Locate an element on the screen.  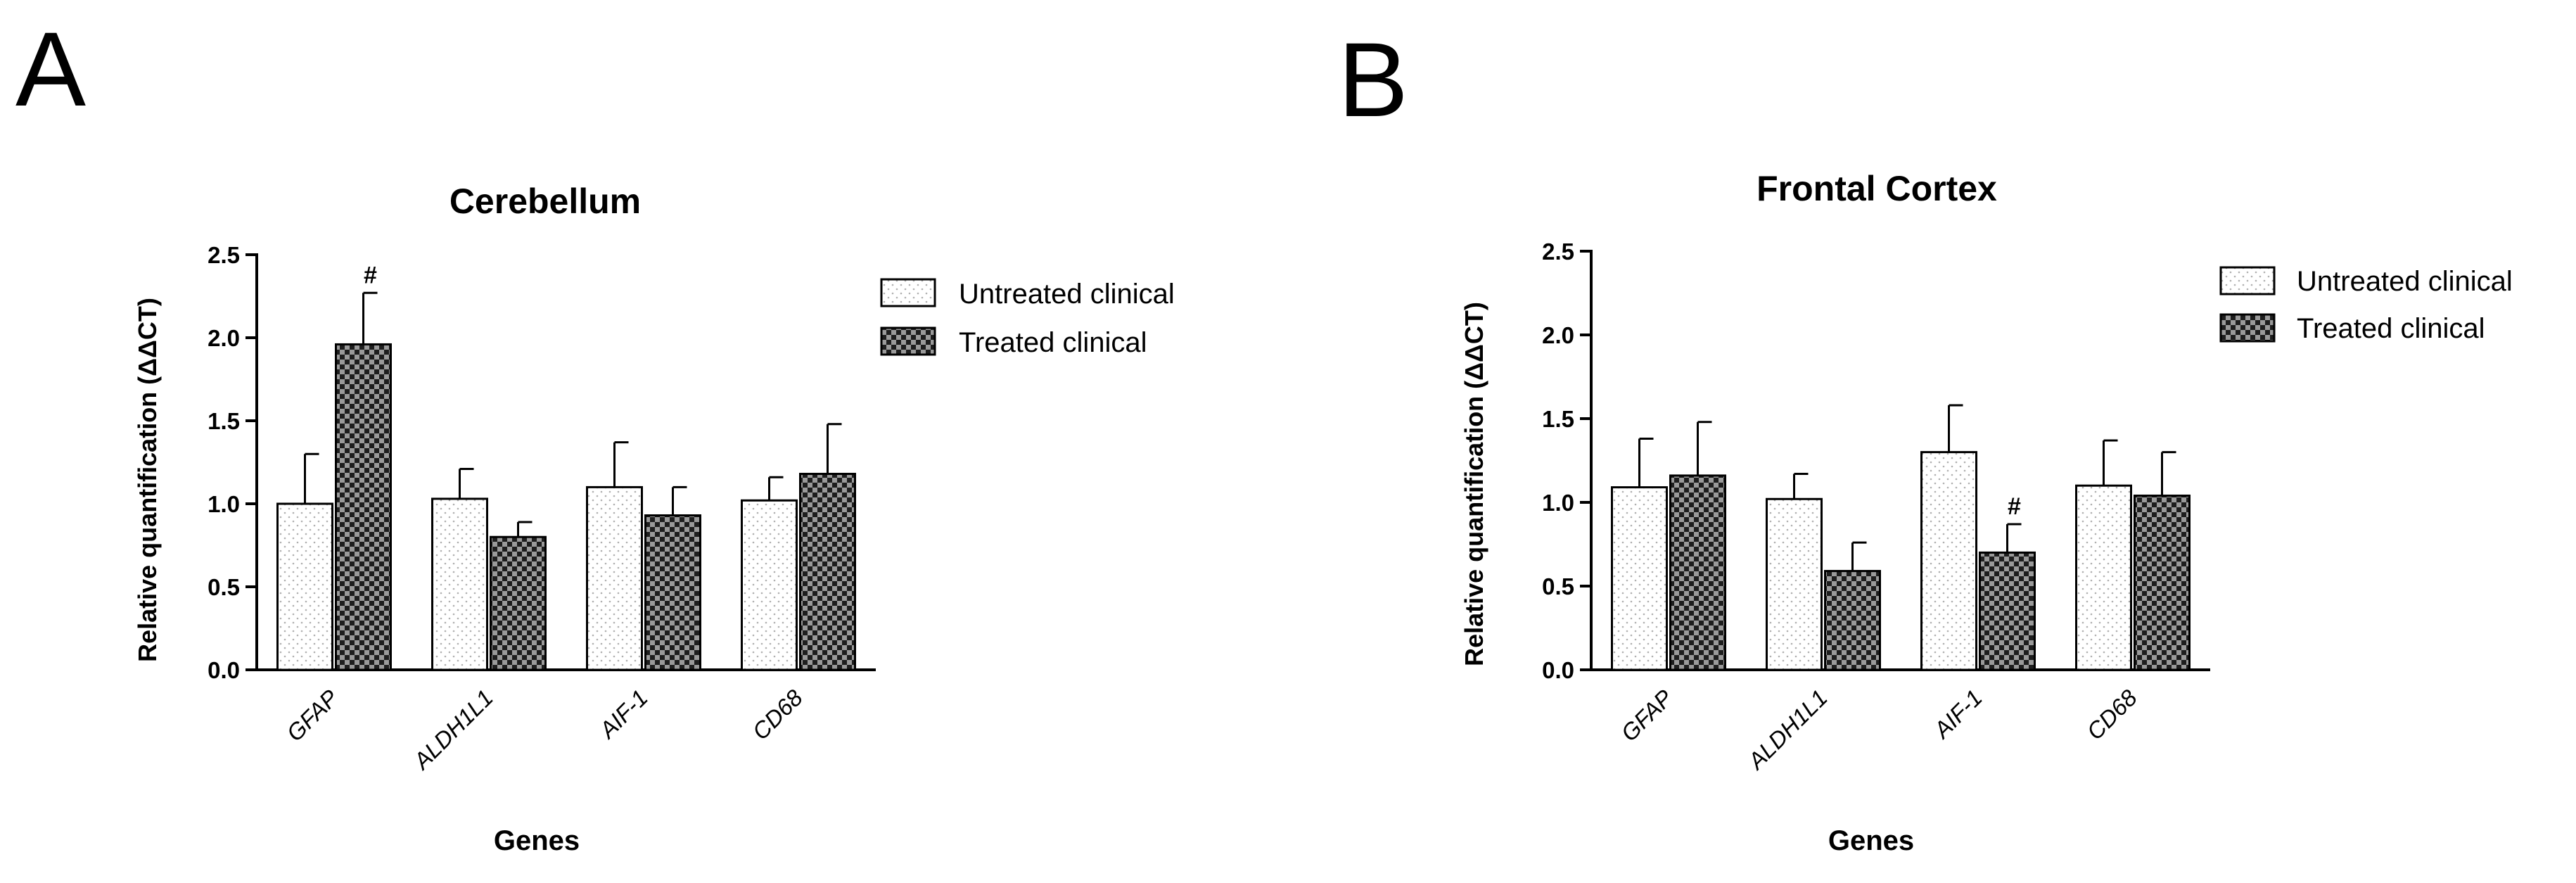
chart-title: Cerebellum is located at coordinates (545, 201).